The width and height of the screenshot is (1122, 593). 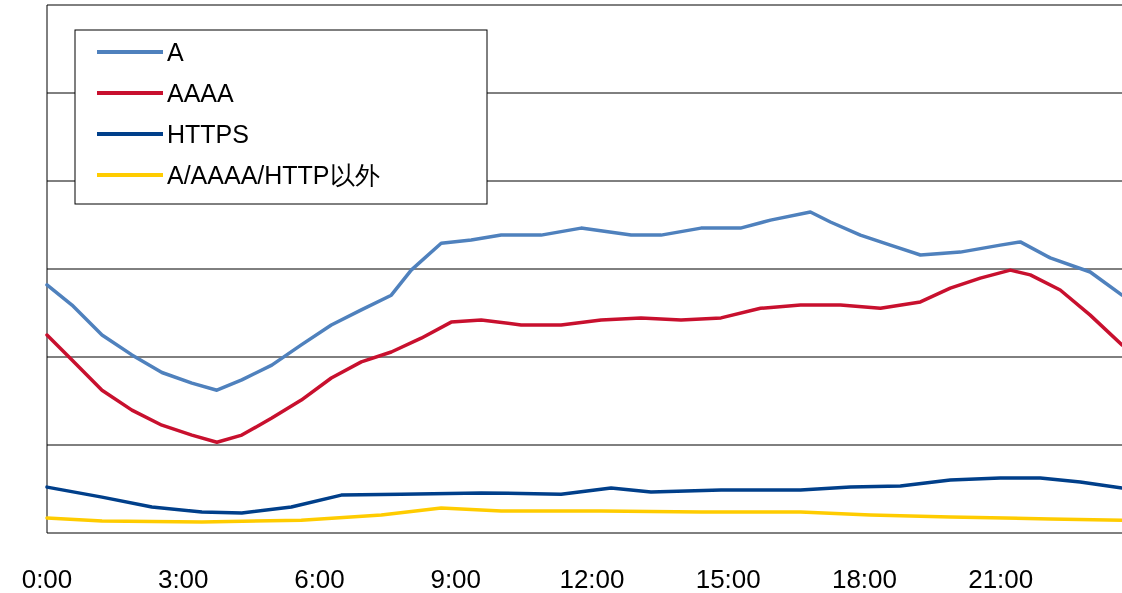 I want to click on x-tick-label: 0:00, so click(x=47, y=578).